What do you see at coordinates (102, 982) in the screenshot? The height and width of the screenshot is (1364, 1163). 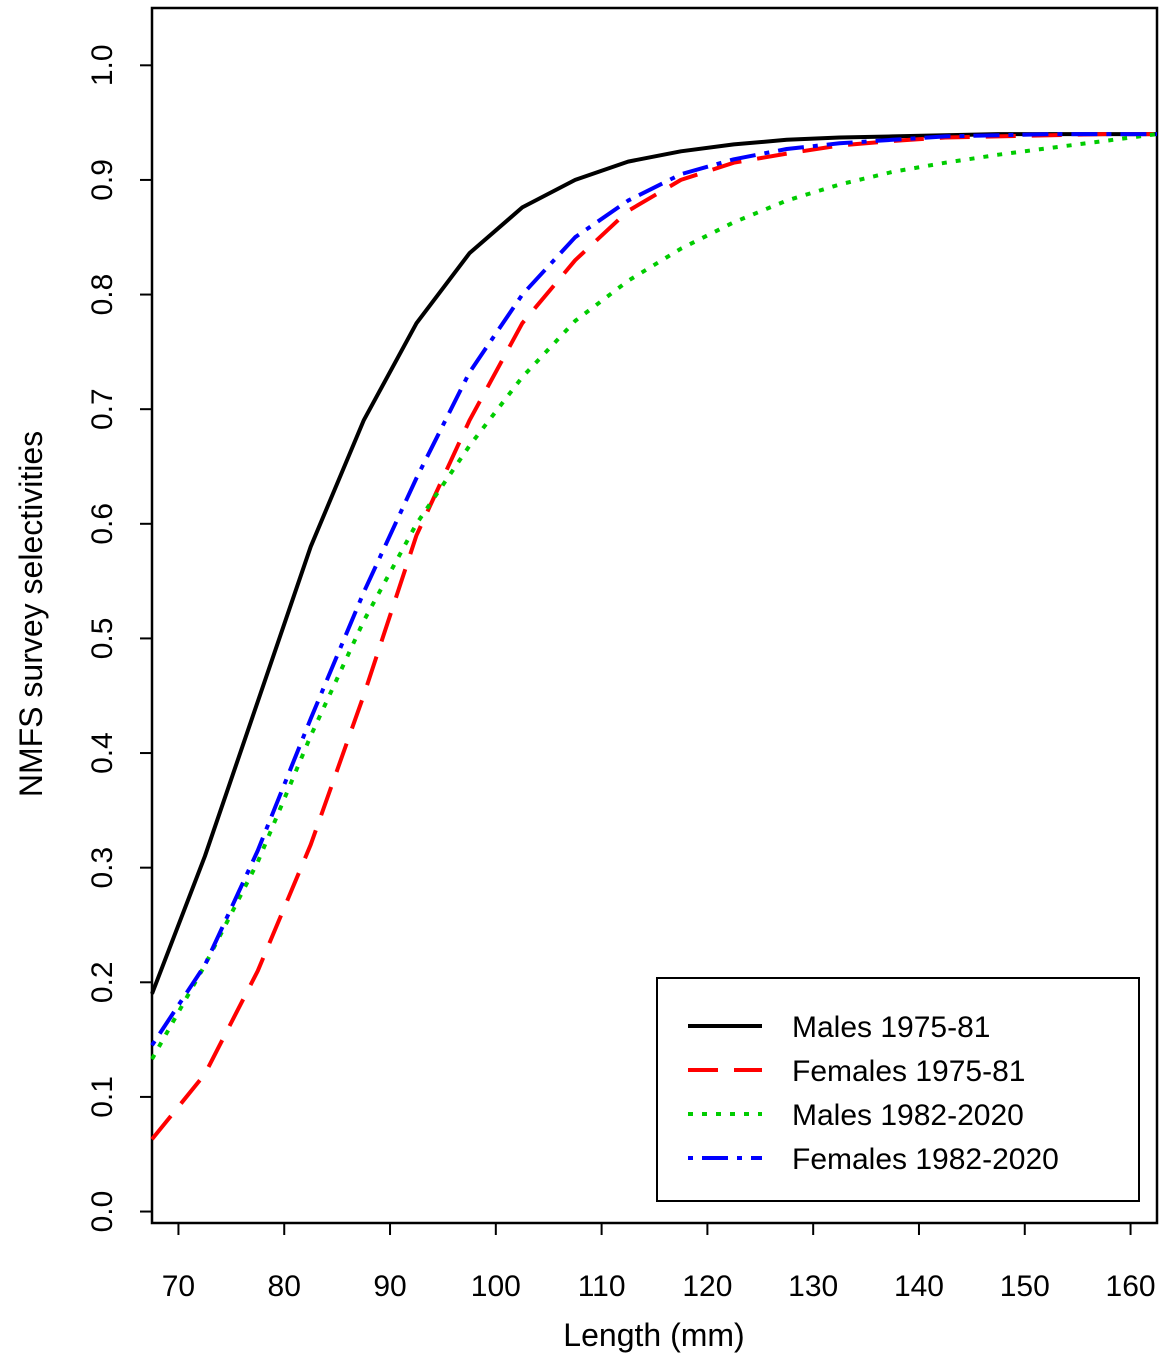 I see `y-tick-label: 0.2` at bounding box center [102, 982].